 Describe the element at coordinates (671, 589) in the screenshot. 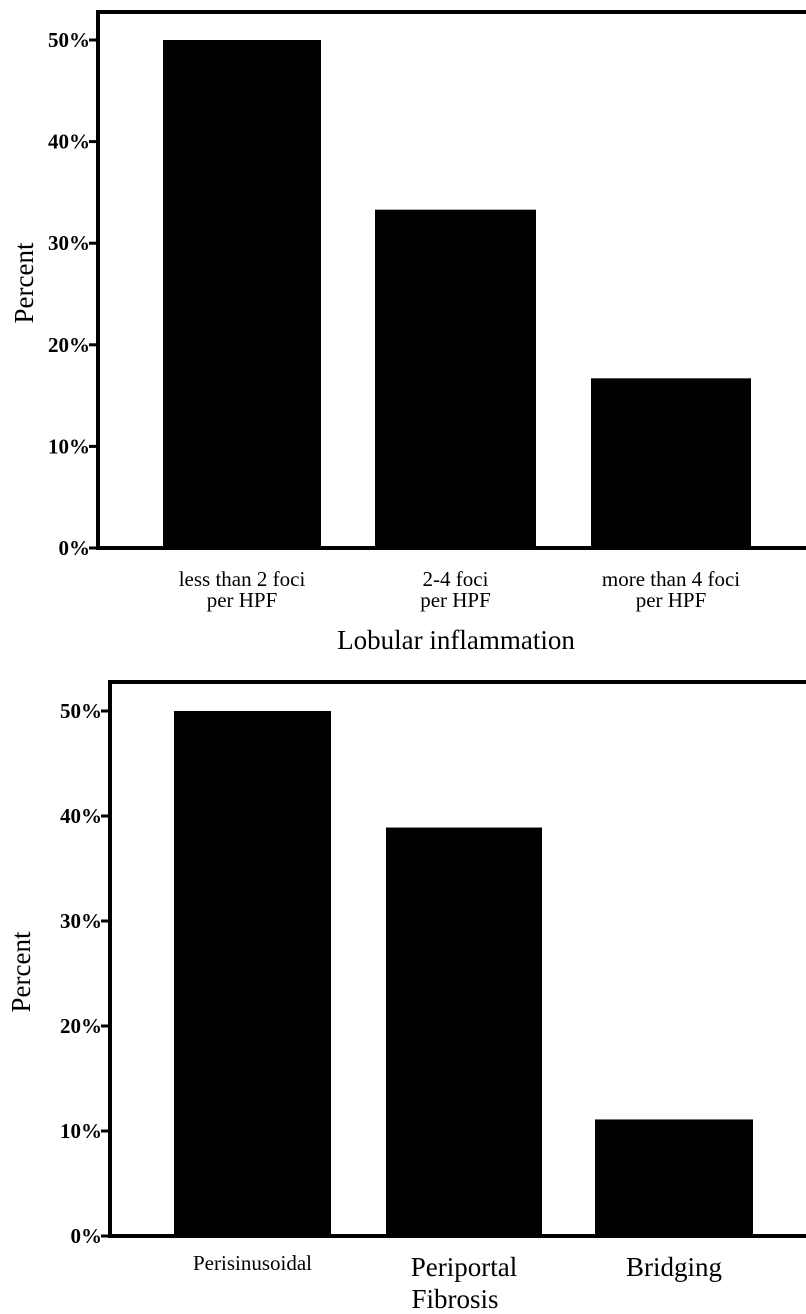

I see `x-category-label: more than 4 foci per HPF` at that location.